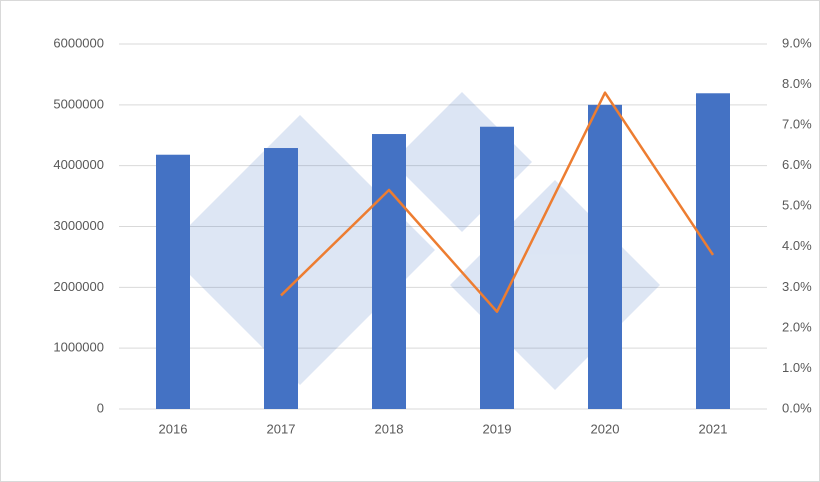 The height and width of the screenshot is (482, 820). Describe the element at coordinates (497, 428) in the screenshot. I see `x-tick-label: 2019` at that location.